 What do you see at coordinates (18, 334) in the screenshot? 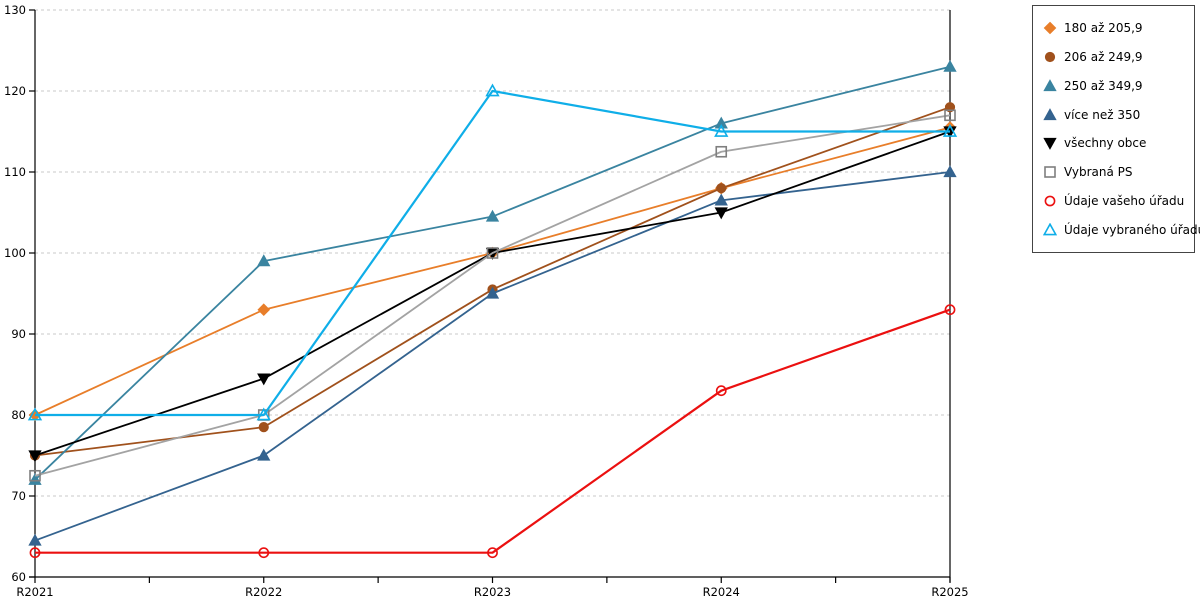
I see `y-tick-label: 90` at bounding box center [18, 334].